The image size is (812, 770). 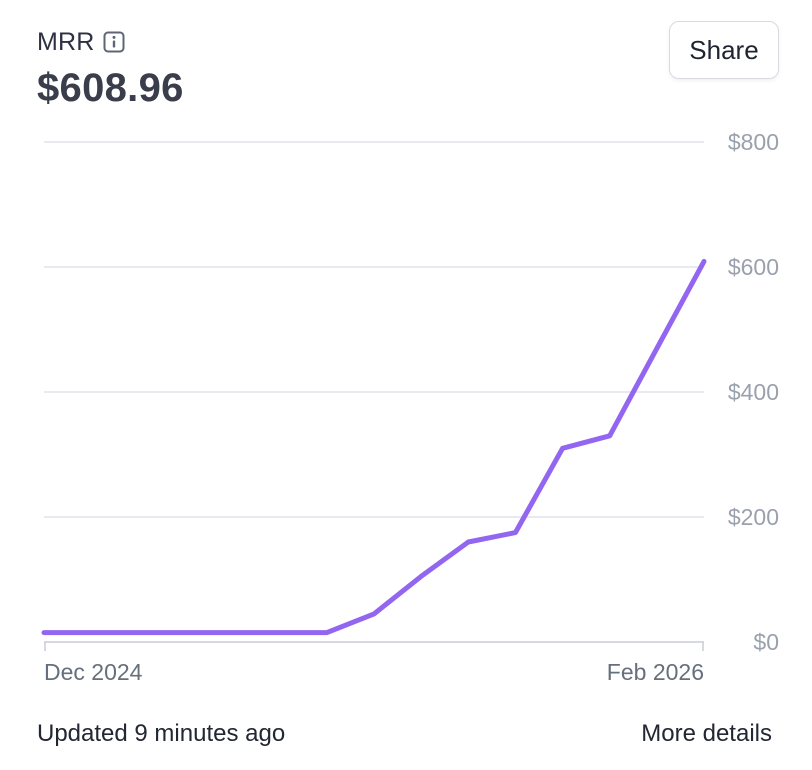 I want to click on more-details-link: More details, so click(x=706, y=733).